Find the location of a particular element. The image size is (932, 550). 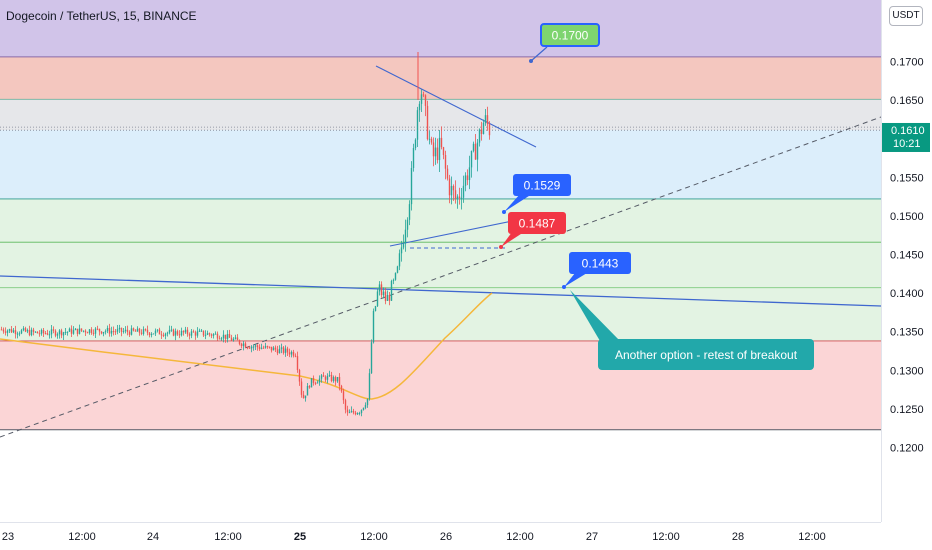

retest-callout-box is located at coordinates (706, 354).